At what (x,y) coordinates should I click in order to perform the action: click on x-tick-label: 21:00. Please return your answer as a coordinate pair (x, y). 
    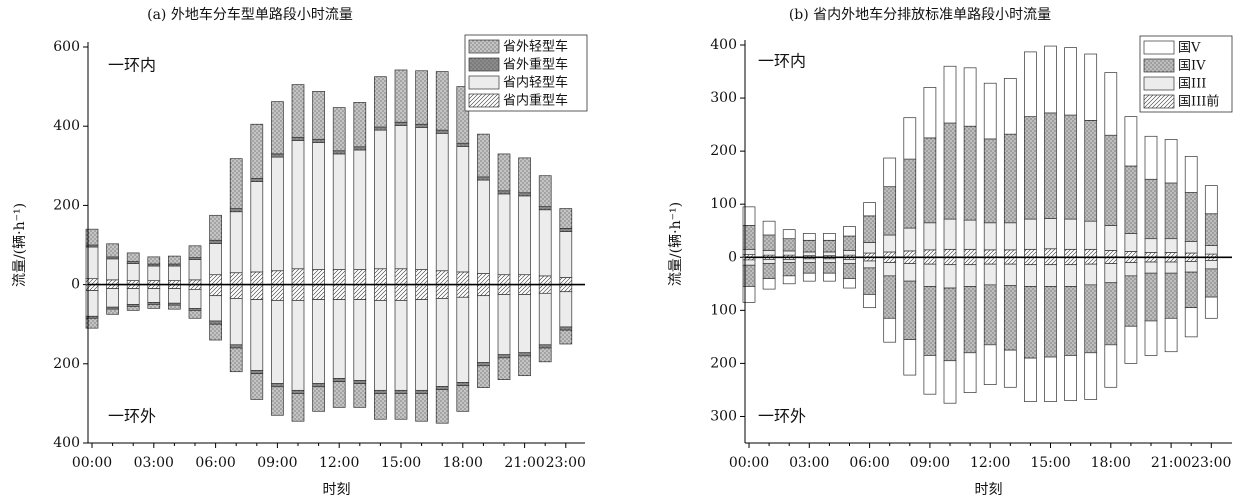
    Looking at the image, I should click on (524, 463).